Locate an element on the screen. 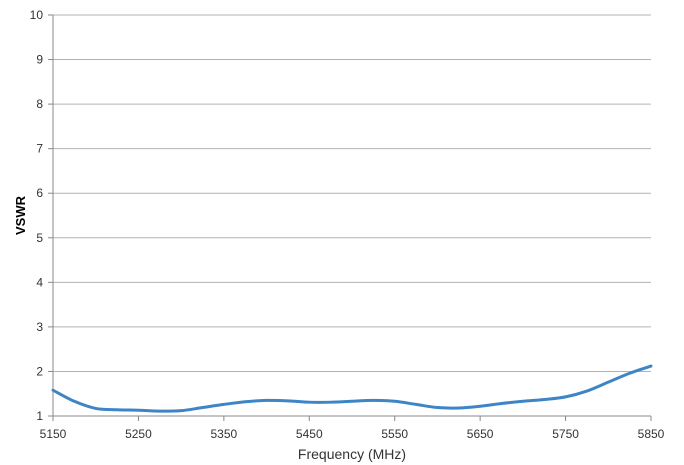 Image resolution: width=684 pixels, height=465 pixels. x-tick-label: 5550 is located at coordinates (394, 434).